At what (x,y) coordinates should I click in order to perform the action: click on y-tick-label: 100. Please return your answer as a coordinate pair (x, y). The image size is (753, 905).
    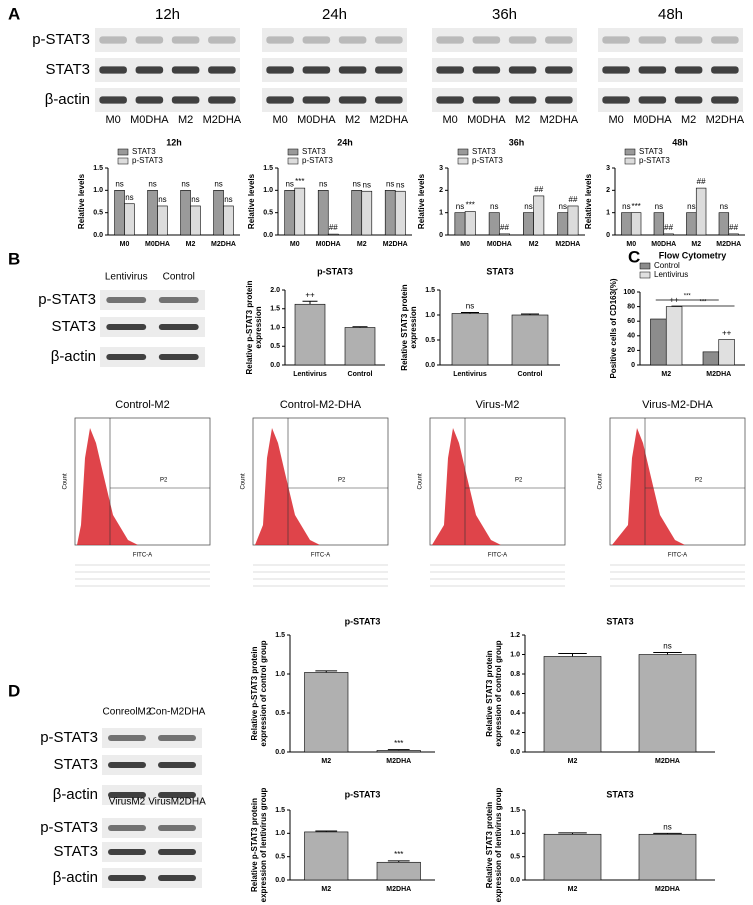
    Looking at the image, I should click on (629, 292).